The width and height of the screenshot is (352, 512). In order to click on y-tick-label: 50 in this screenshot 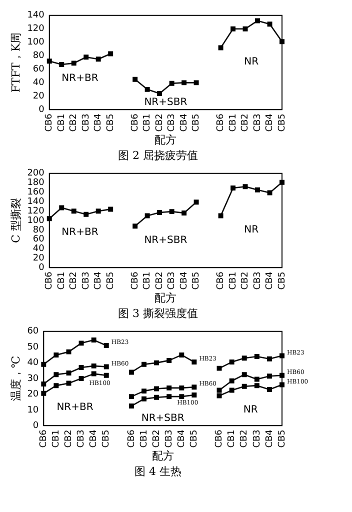, I will do `click(33, 347)`.